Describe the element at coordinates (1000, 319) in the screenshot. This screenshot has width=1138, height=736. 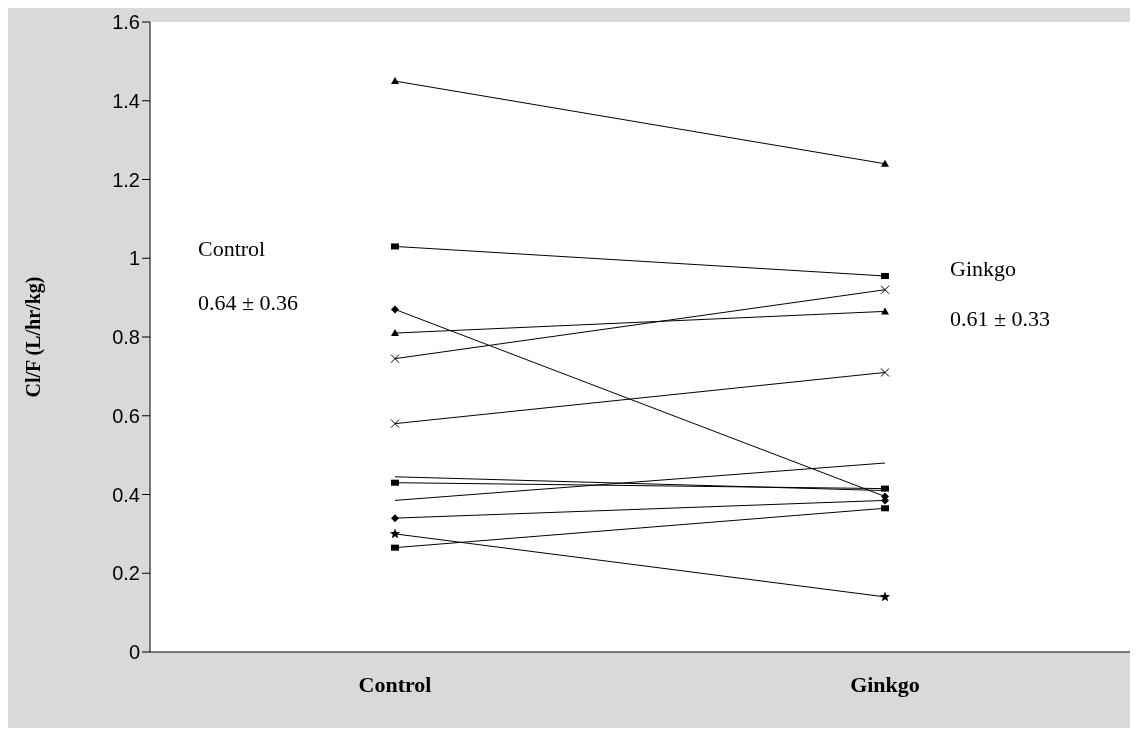
I see `annotation: 0.61 ± 0.33` at that location.